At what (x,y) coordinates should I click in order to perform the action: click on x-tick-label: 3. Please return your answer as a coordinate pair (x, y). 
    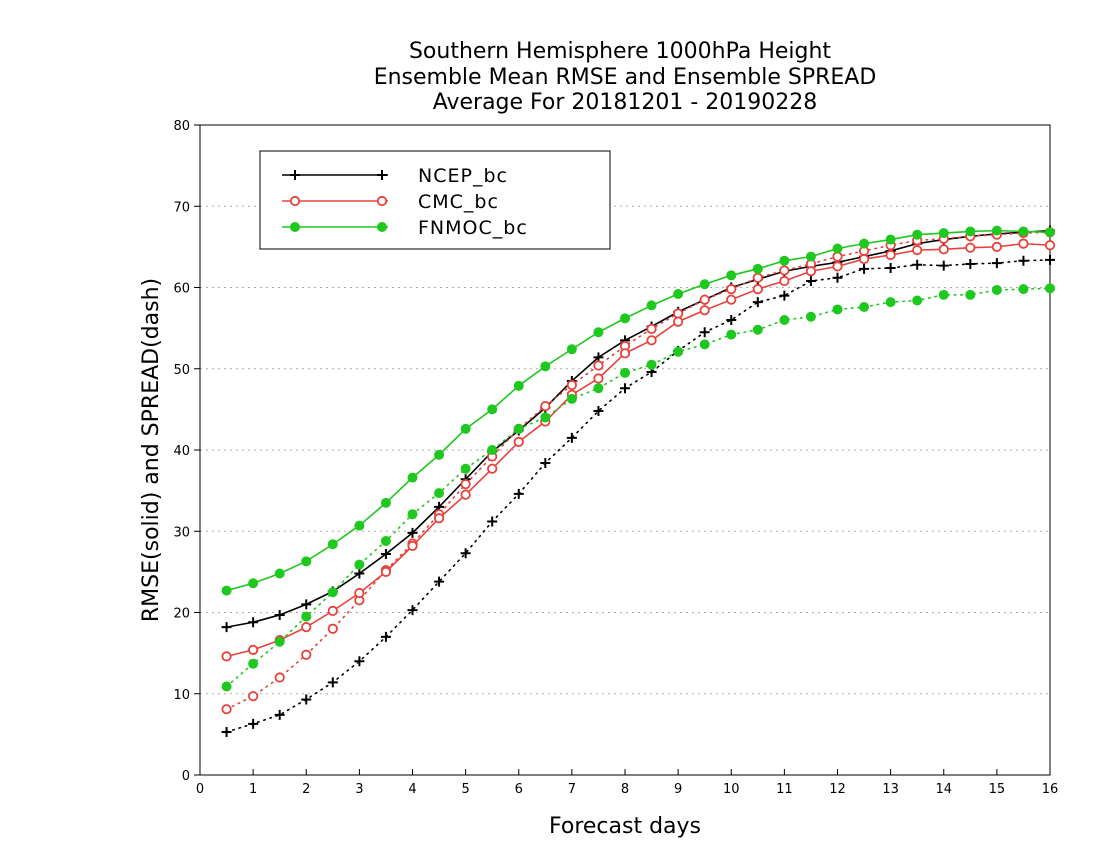
    Looking at the image, I should click on (359, 789).